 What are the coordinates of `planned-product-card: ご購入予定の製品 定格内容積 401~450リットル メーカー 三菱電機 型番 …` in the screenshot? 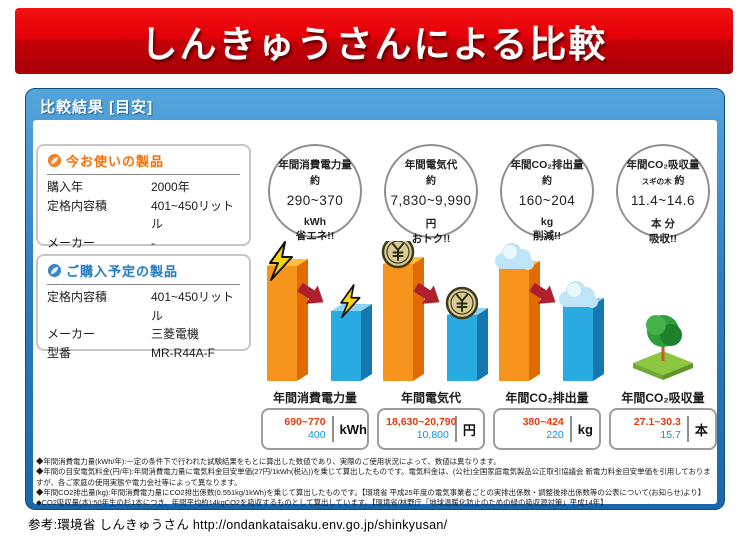 It's located at (143, 307).